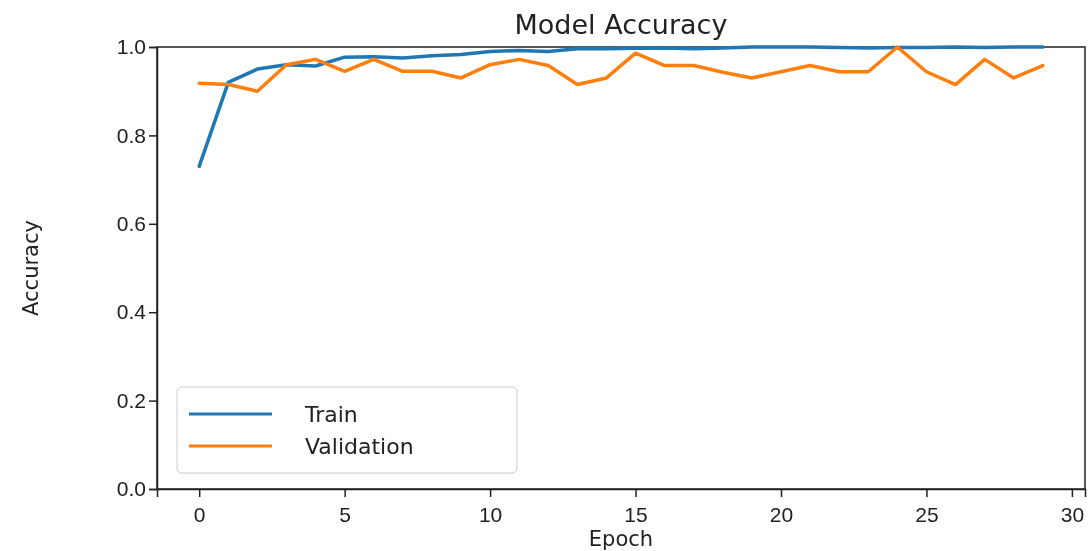 The width and height of the screenshot is (1092, 551). Describe the element at coordinates (131, 47) in the screenshot. I see `y-tick-label: 1.0` at that location.